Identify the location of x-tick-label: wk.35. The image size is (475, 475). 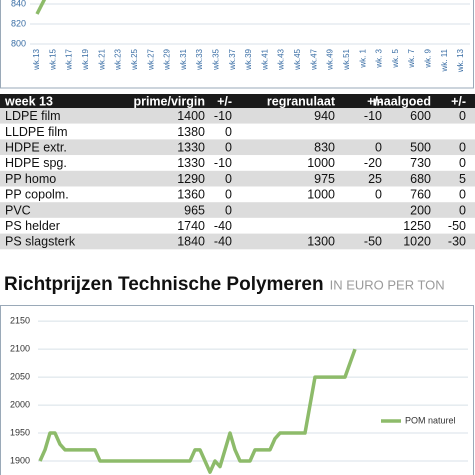
(215, 59).